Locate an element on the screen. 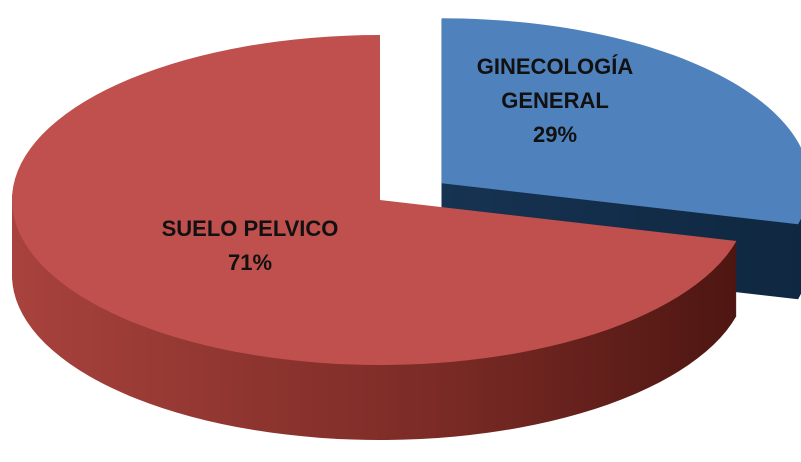 The height and width of the screenshot is (462, 801). category-label: GINECOLOGÍA GENERAL is located at coordinates (555, 83).